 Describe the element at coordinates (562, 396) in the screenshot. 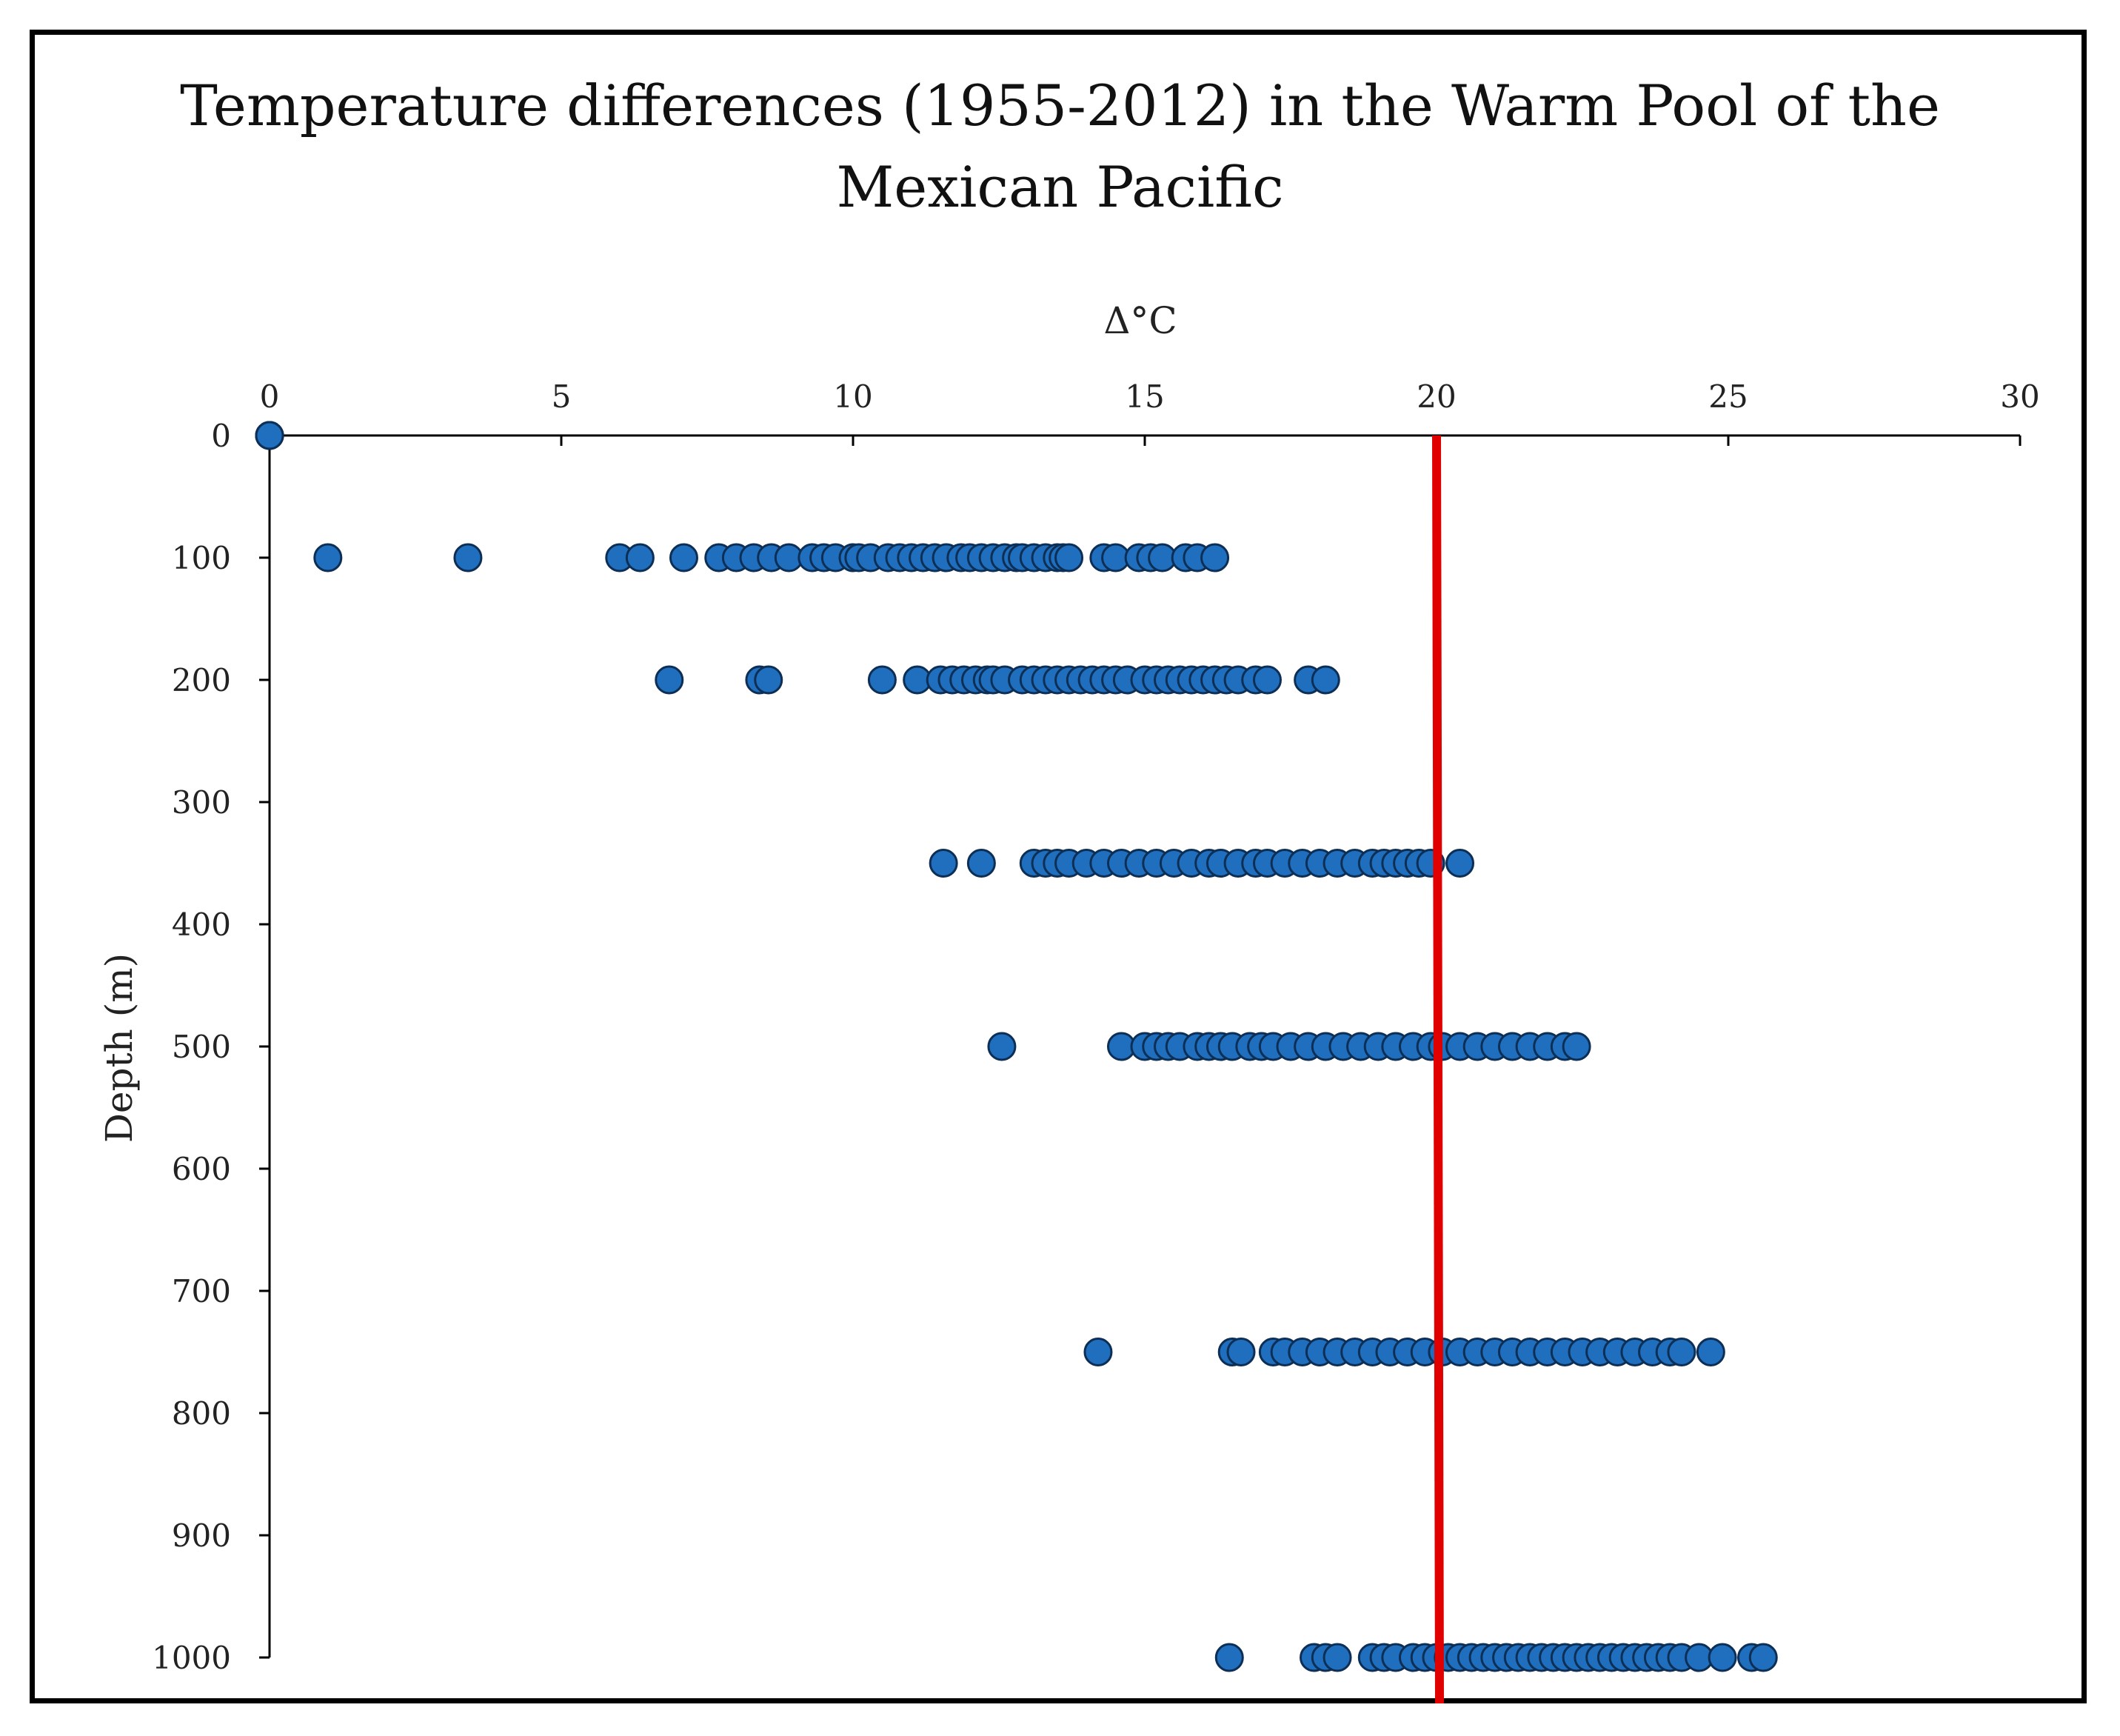

I see `x-tick-label: 5` at that location.